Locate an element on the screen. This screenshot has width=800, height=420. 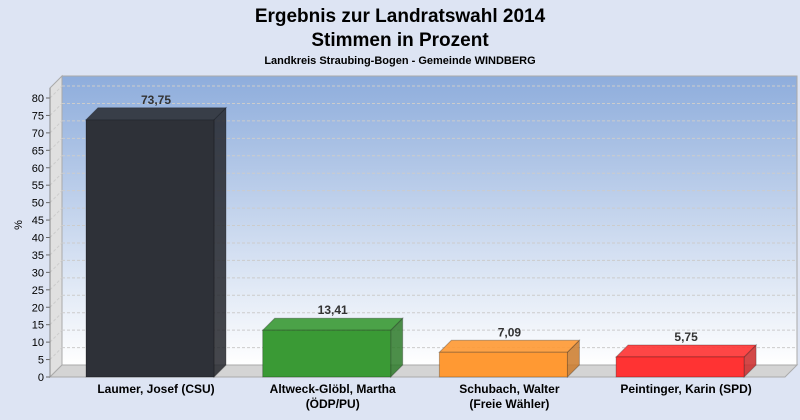
y-tick-label: 35 is located at coordinates (38, 256).